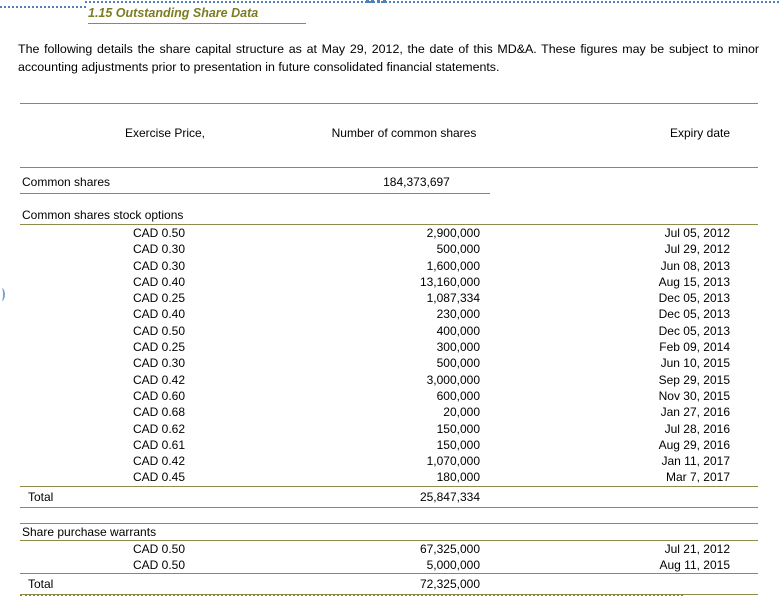 This screenshot has height=598, width=779. I want to click on header-bottom-rule, so click(389, 167).